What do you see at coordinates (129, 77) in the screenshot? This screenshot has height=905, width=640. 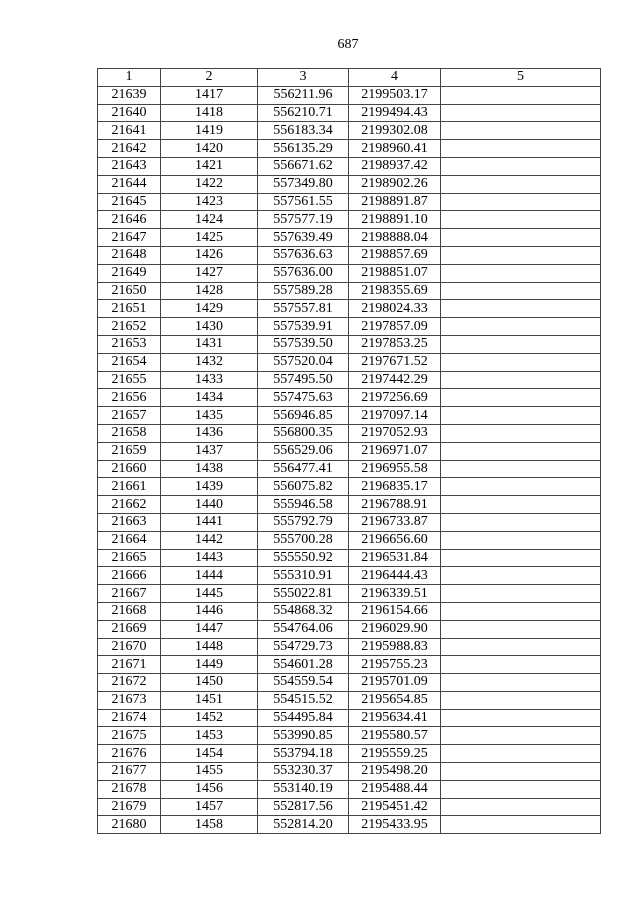 I see `column-header: 1` at bounding box center [129, 77].